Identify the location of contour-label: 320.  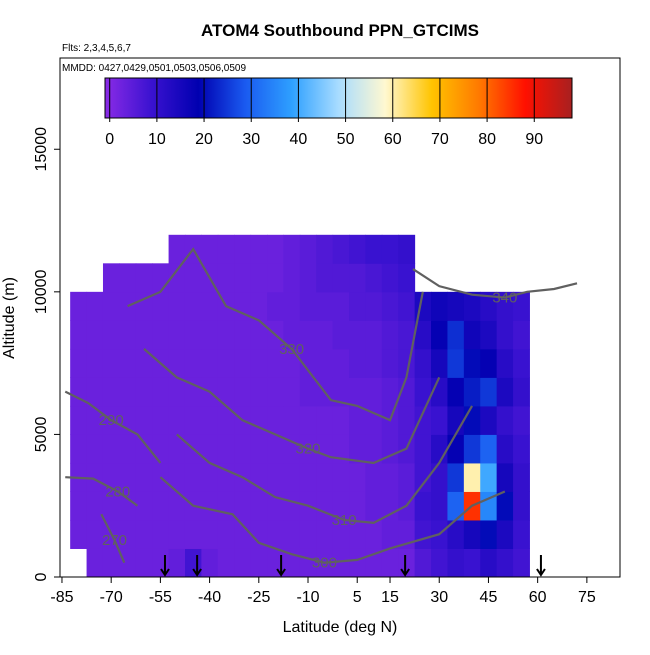
(307, 449).